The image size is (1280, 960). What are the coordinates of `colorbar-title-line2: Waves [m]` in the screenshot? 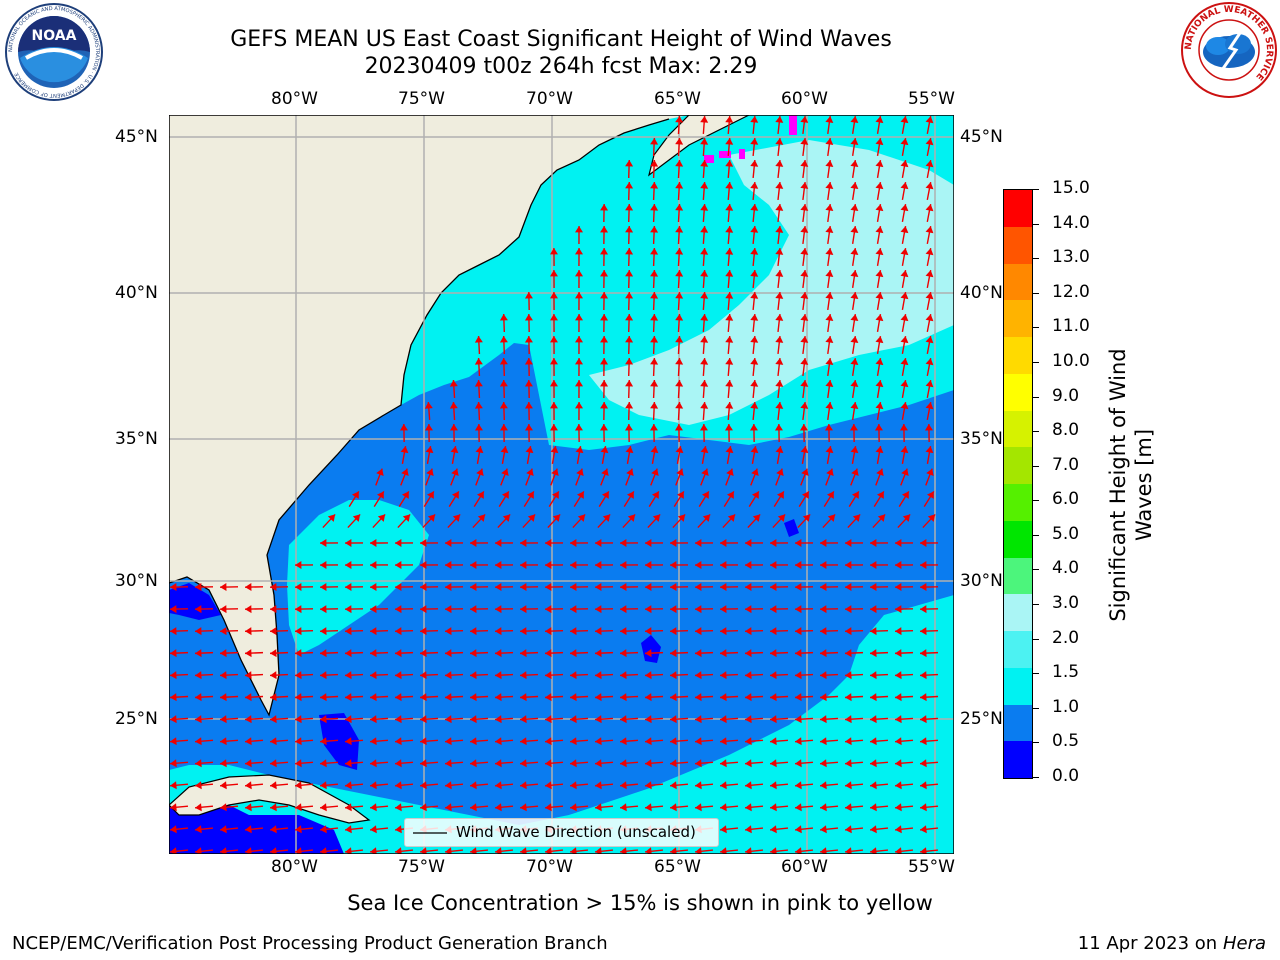 It's located at (1144, 485).